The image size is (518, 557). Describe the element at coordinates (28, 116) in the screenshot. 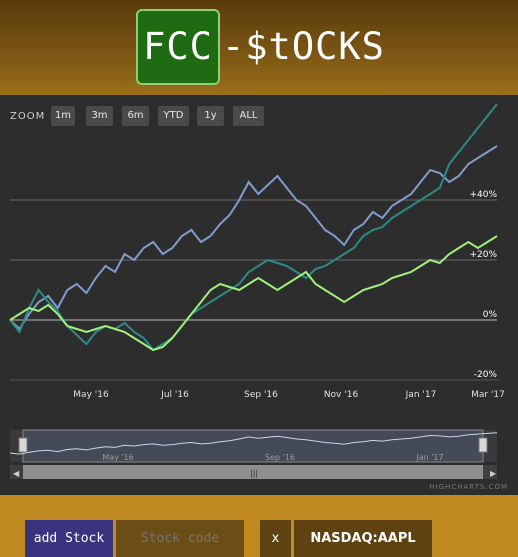

I see `zoom-label: ZOOM` at that location.